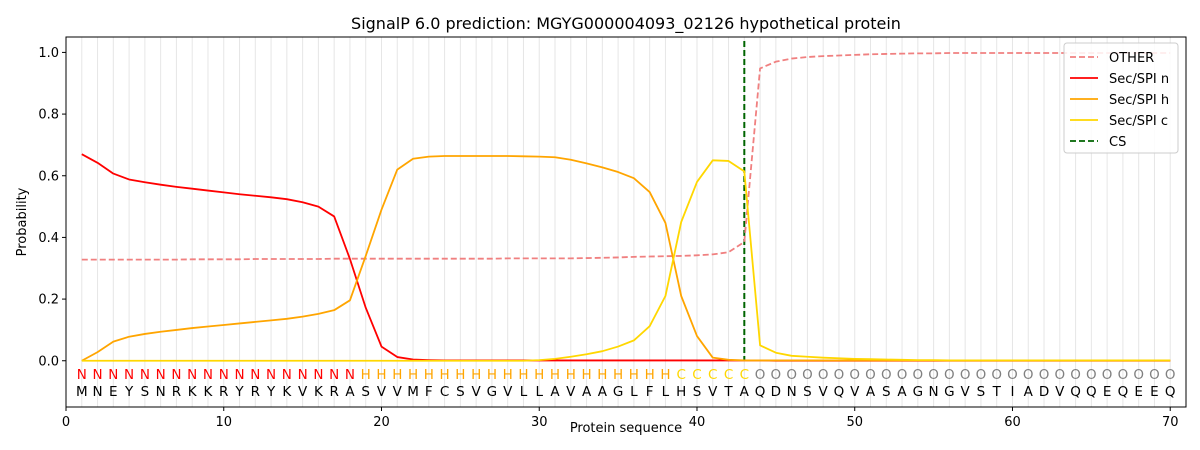  I want to click on x-tick-label: 70, so click(1170, 422).